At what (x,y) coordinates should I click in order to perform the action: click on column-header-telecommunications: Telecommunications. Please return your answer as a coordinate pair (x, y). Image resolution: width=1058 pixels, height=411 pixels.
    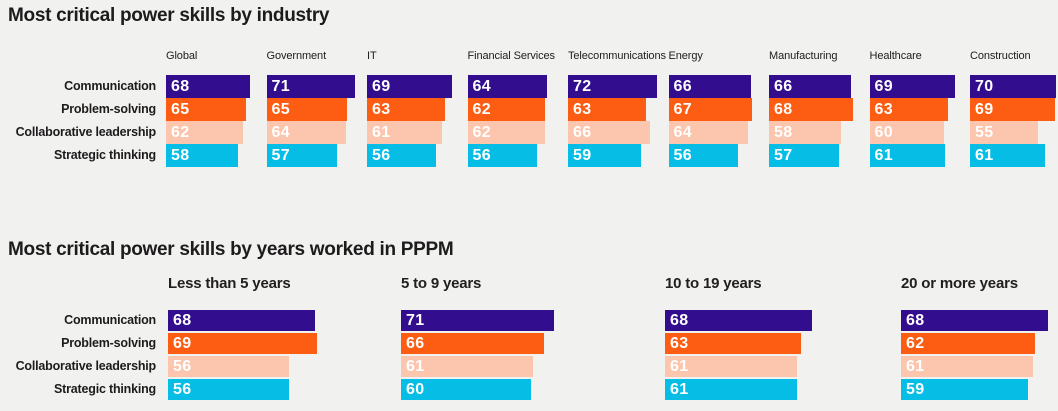
    Looking at the image, I should click on (617, 56).